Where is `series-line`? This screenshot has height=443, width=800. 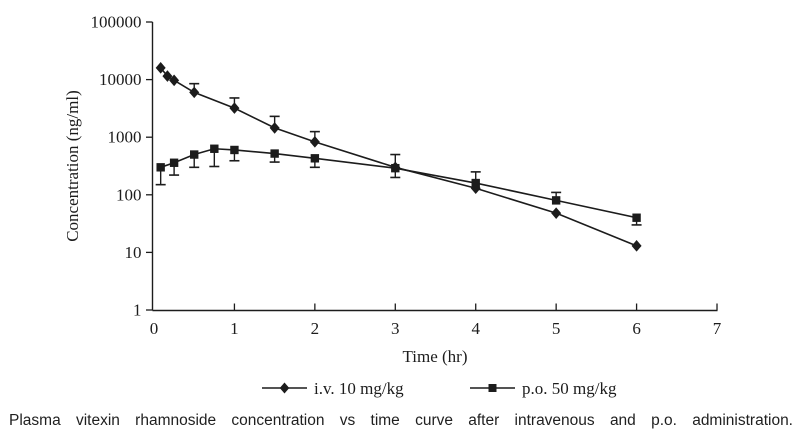 series-line is located at coordinates (398, 183).